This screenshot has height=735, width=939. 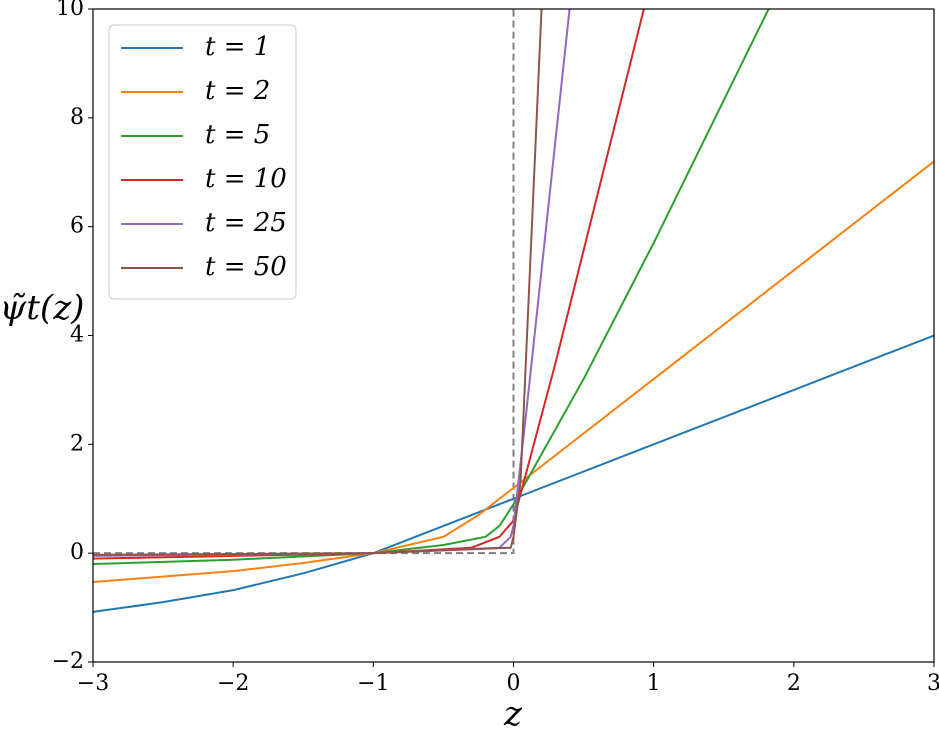 What do you see at coordinates (373, 683) in the screenshot?
I see `x-tick-label: −1` at bounding box center [373, 683].